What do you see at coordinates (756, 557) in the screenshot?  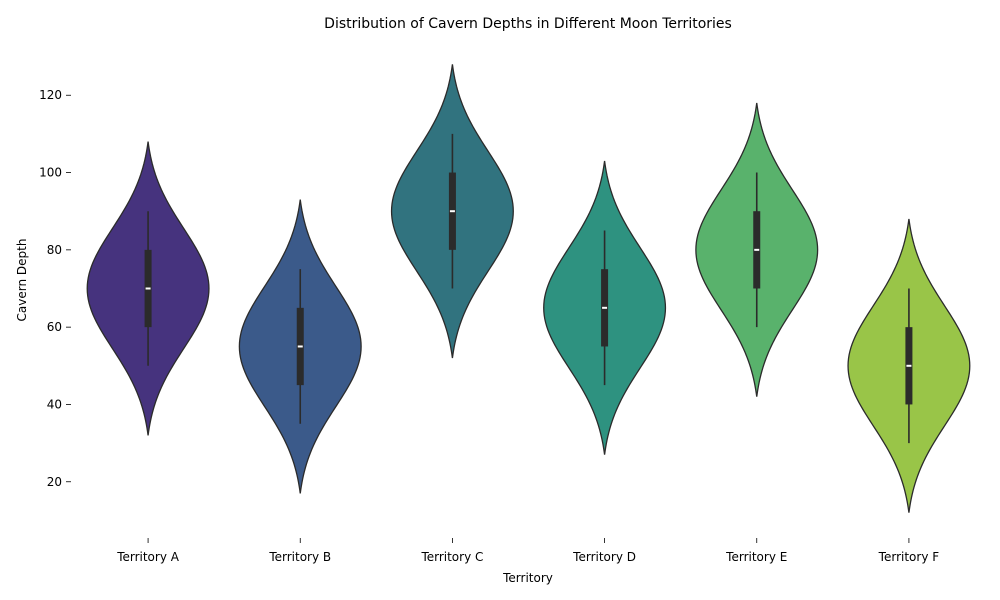 I see `x-tick-label-4: Territory E` at bounding box center [756, 557].